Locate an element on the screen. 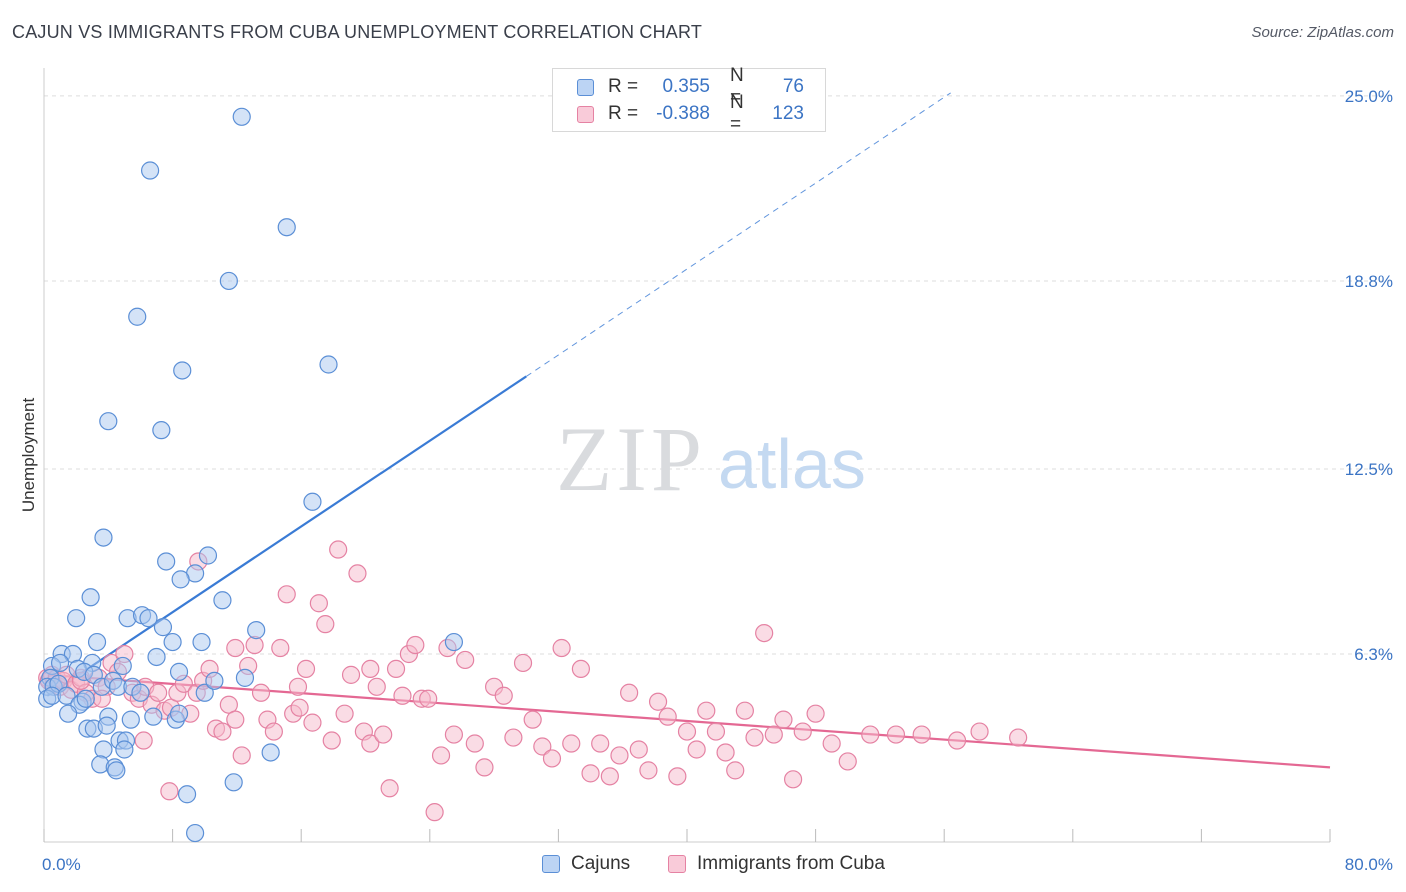 Image resolution: width=1406 pixels, height=892 pixels. y-axis-title: Unemployment is located at coordinates (28, 455).